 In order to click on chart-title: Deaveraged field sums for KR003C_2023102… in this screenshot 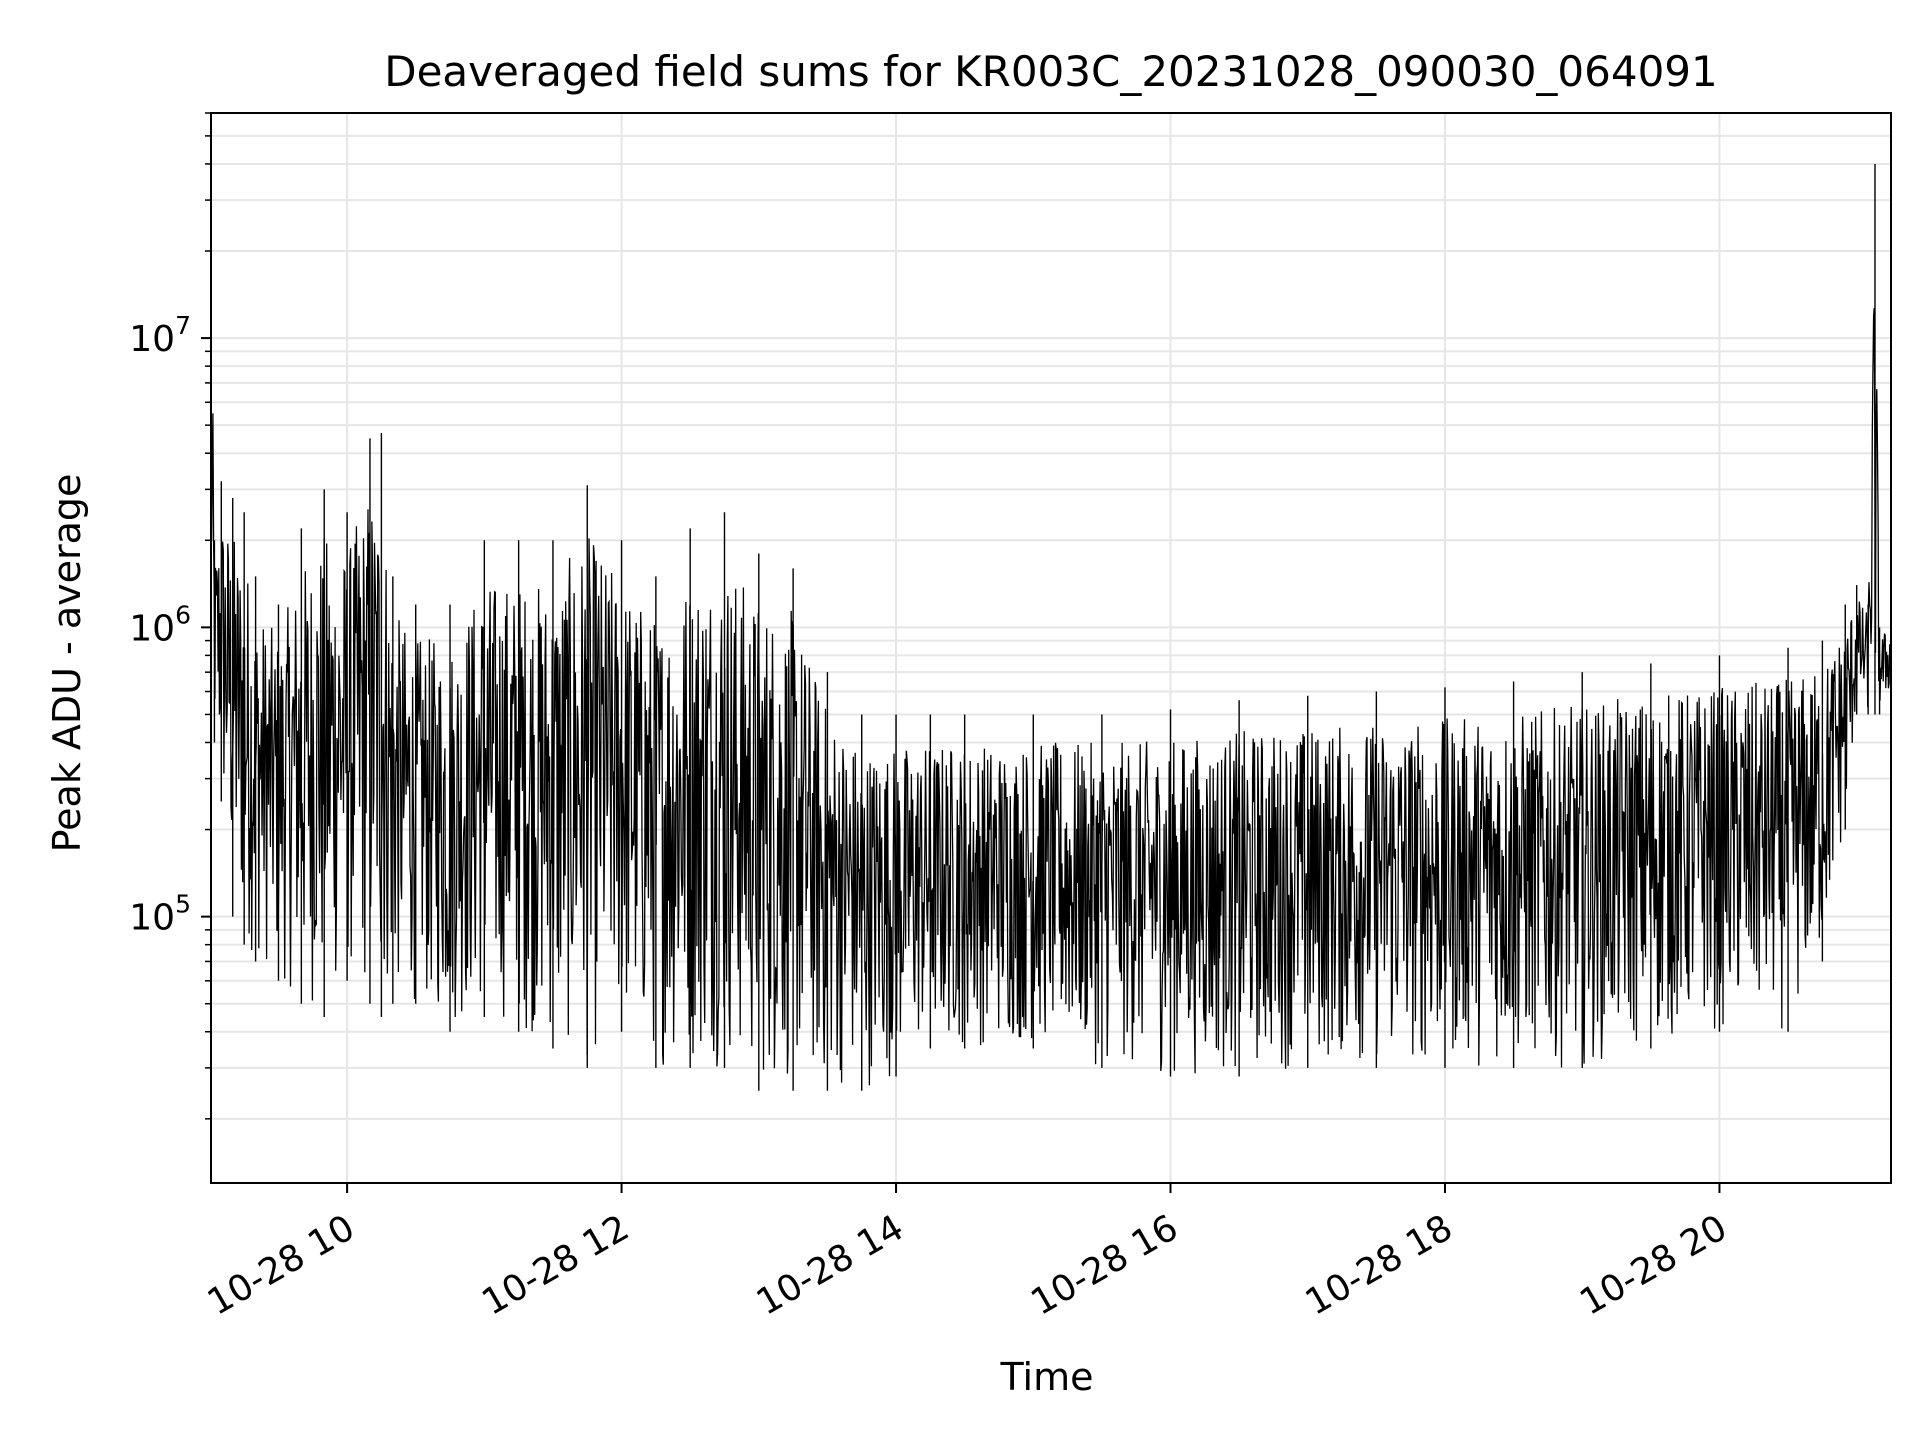, I will do `click(1051, 71)`.